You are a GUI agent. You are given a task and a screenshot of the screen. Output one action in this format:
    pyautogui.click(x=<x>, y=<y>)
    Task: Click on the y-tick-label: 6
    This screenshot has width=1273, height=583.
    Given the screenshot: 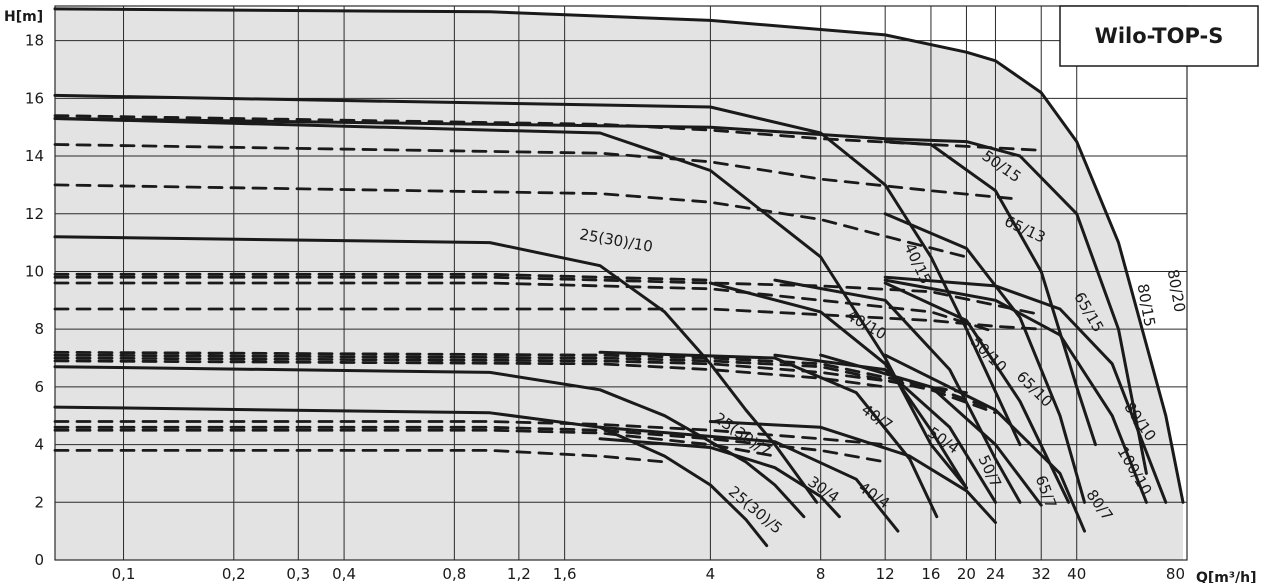 What is the action you would take?
    pyautogui.click(x=39, y=387)
    